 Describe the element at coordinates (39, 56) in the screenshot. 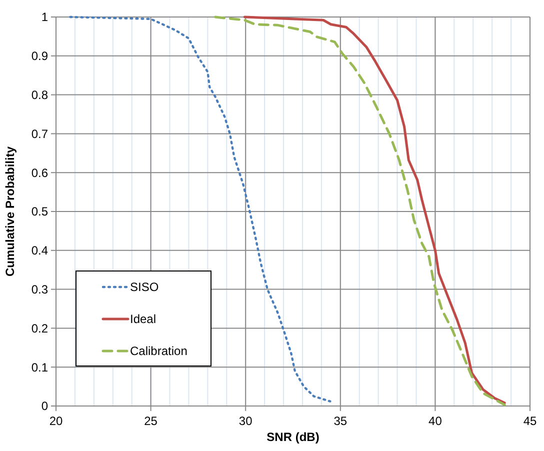

I see `y-tick-label: 0.9` at that location.